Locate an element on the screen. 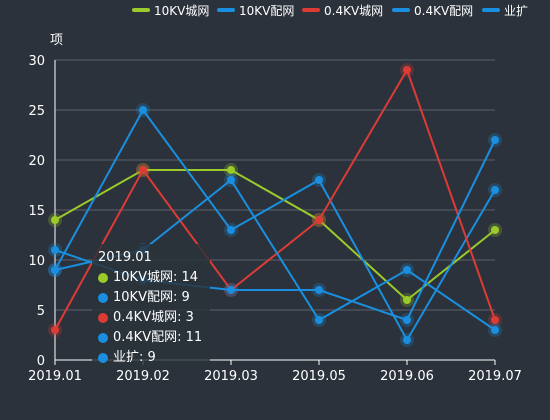  x-tick-label: 2019.01 is located at coordinates (55, 376).